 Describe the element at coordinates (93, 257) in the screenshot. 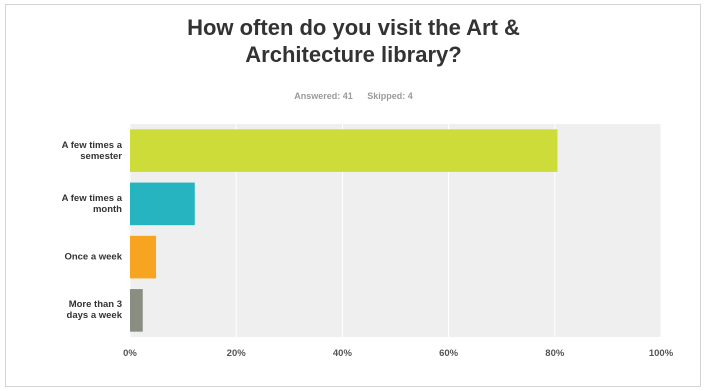

I see `category-label: Once a week` at that location.